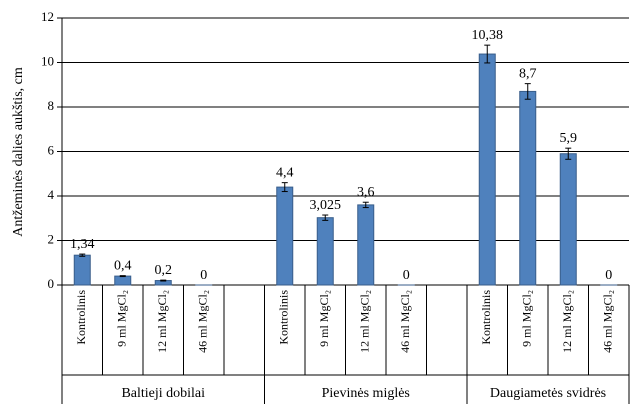 The height and width of the screenshot is (404, 634). What do you see at coordinates (47, 60) in the screenshot?
I see `y-tick-label: 10` at bounding box center [47, 60].